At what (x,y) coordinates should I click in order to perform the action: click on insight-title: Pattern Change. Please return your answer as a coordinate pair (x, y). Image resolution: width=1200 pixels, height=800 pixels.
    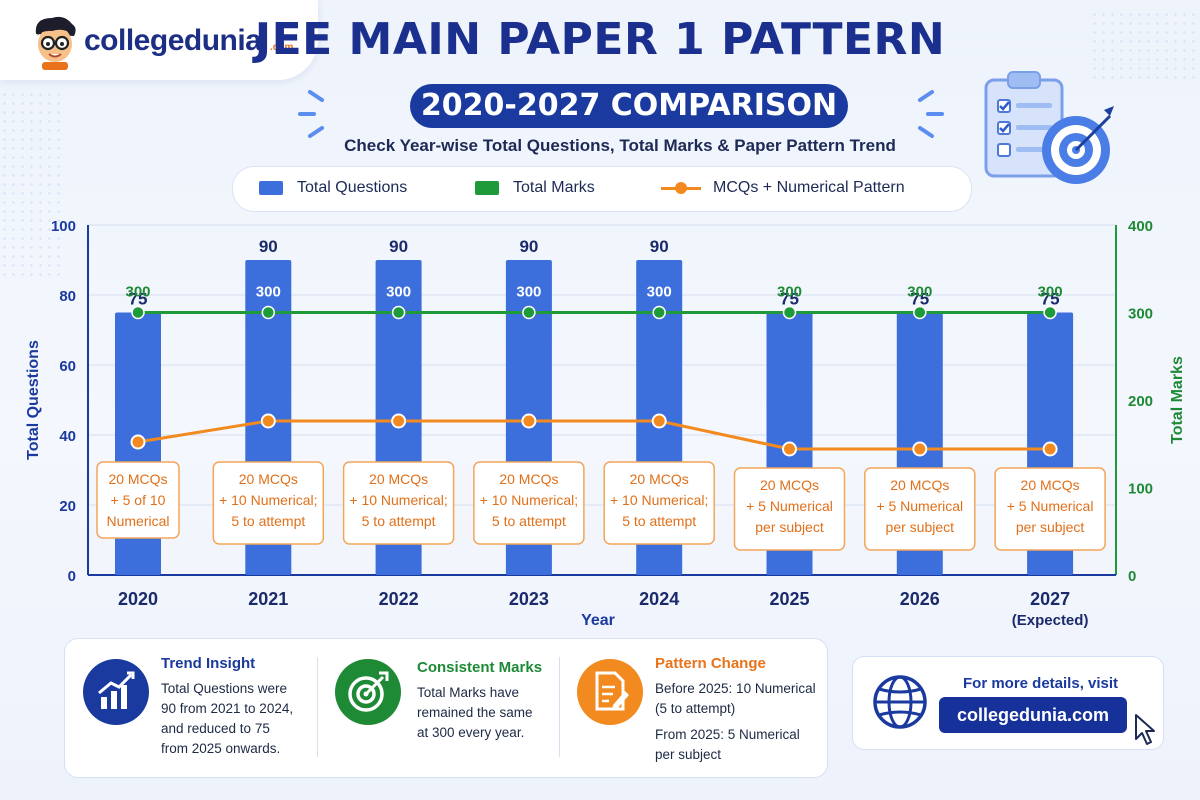
    Looking at the image, I should click on (710, 663).